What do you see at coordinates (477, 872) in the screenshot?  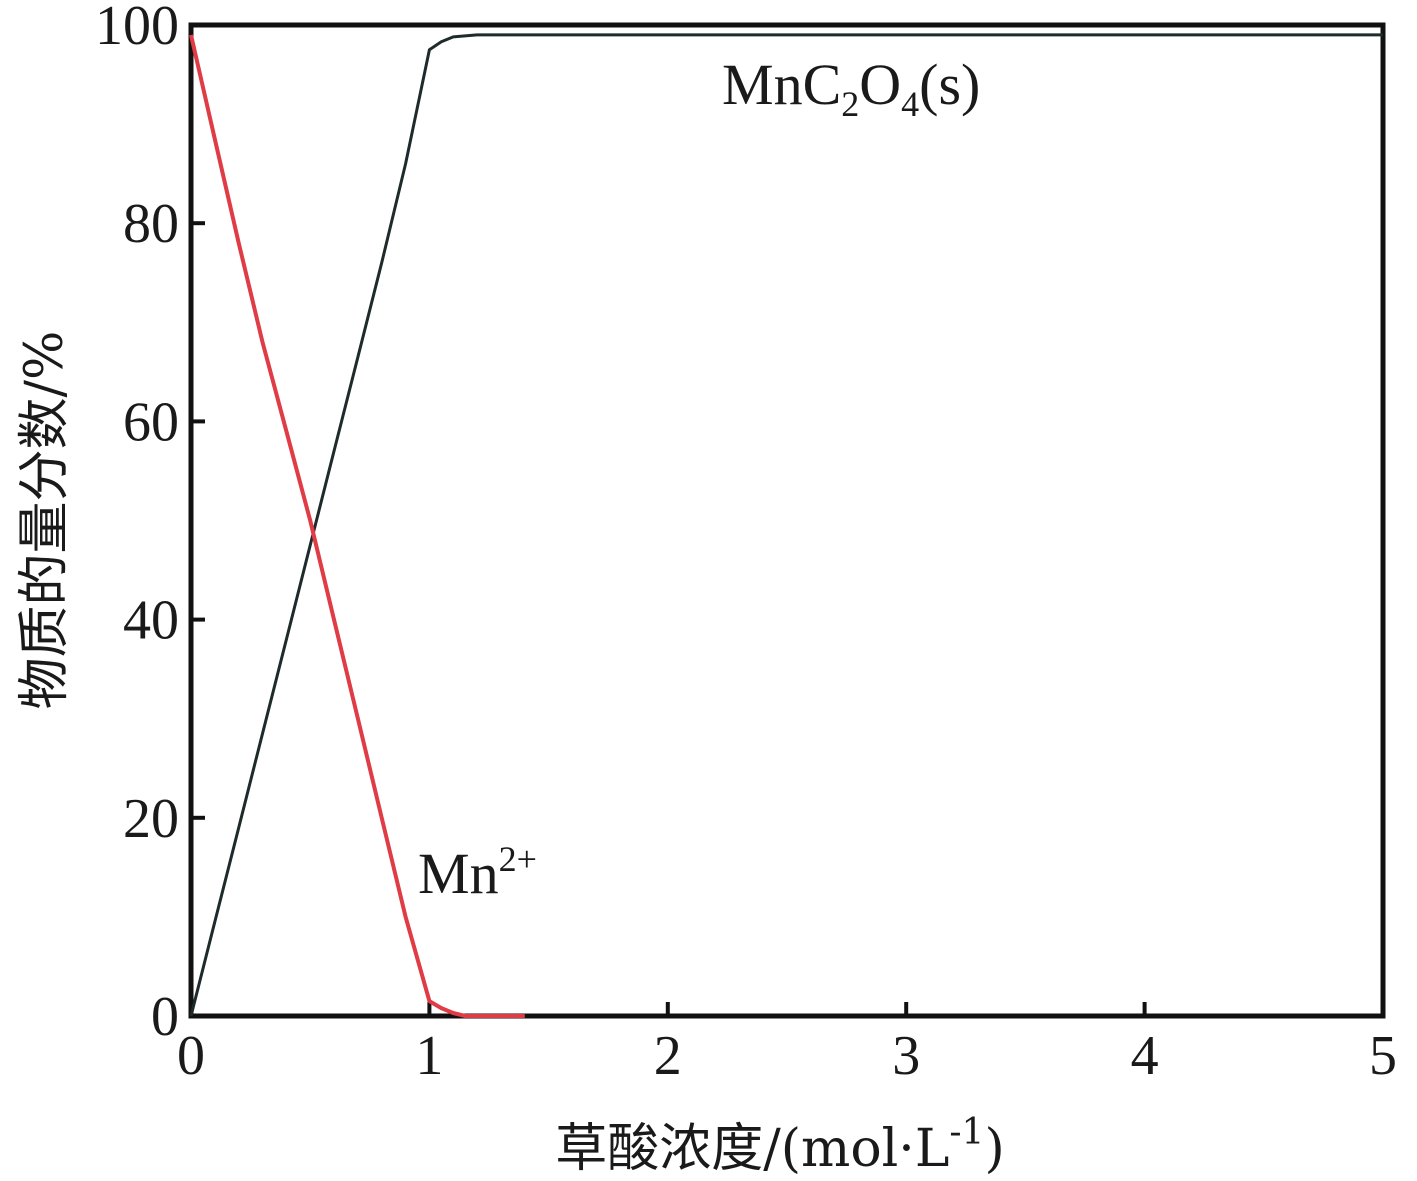 I see `series-label-mn2plus: Mn2+` at bounding box center [477, 872].